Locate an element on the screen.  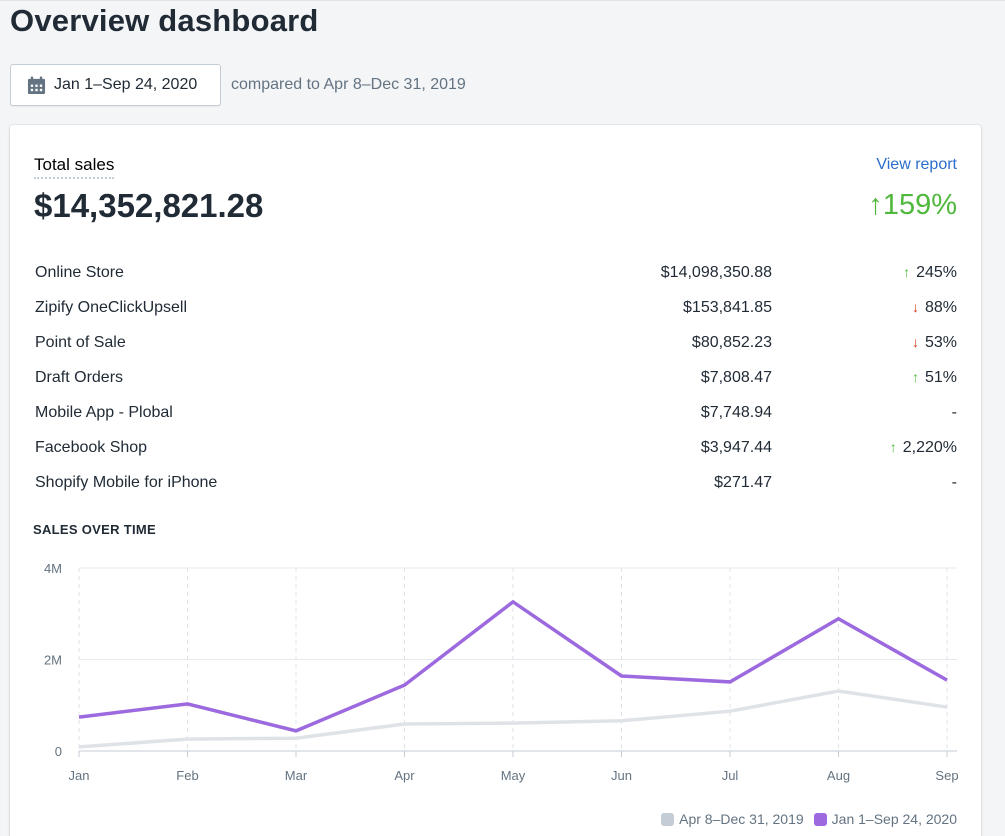
x-tick-label: Jan is located at coordinates (79, 775).